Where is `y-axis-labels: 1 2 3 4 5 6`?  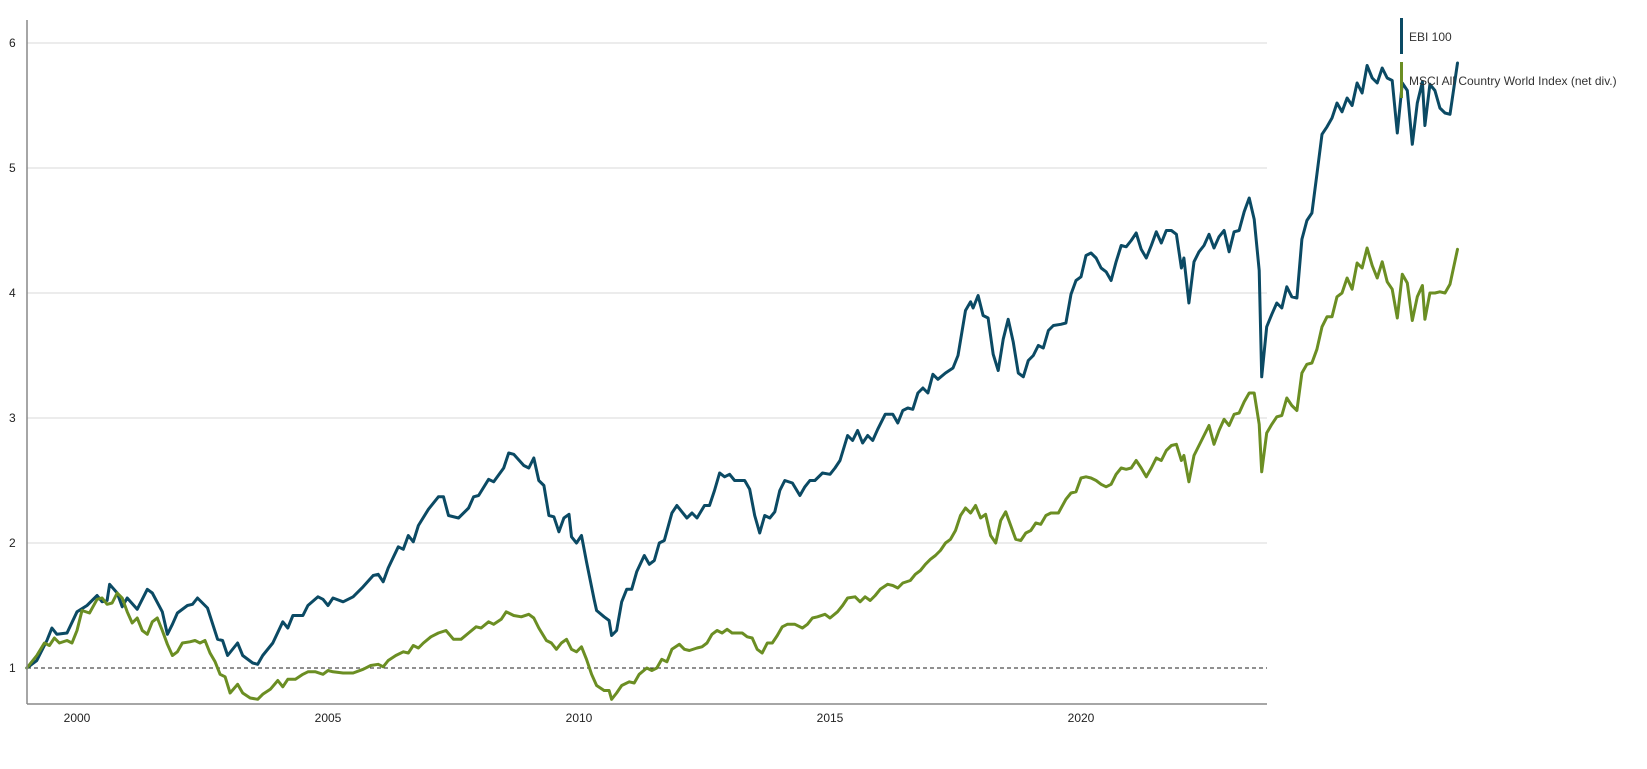
y-axis-labels: 1 2 3 4 5 6 is located at coordinates (12, 355).